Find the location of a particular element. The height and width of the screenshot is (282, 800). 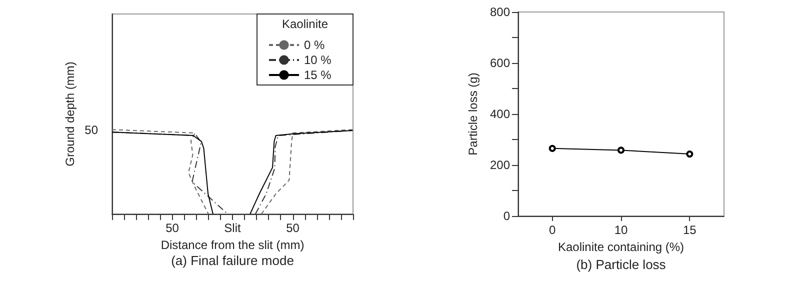

legend-label: 15 % is located at coordinates (318, 75).